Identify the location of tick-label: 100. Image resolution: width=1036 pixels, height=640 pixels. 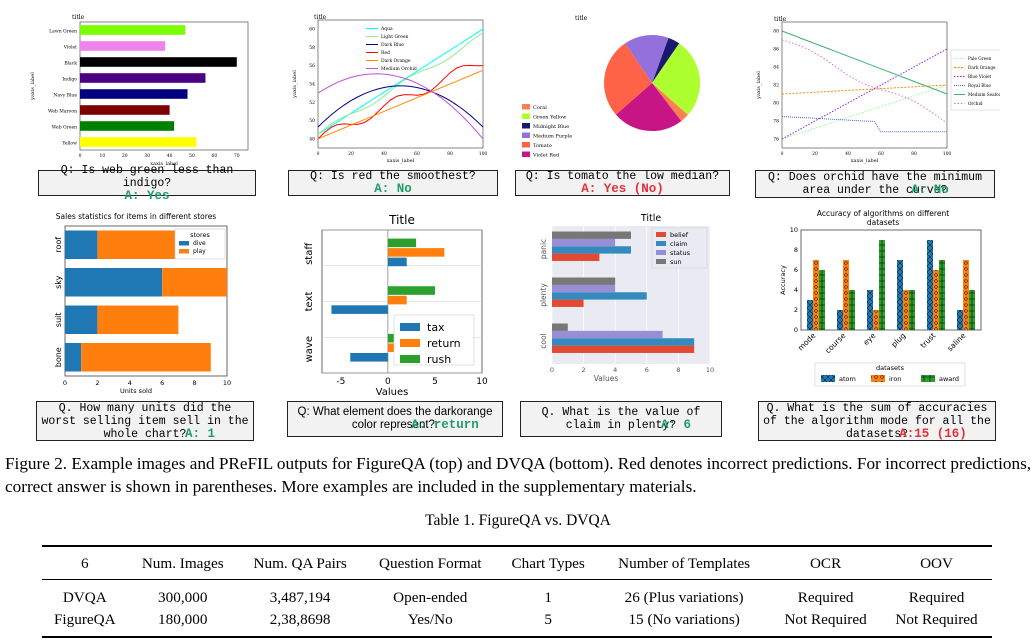
(947, 154).